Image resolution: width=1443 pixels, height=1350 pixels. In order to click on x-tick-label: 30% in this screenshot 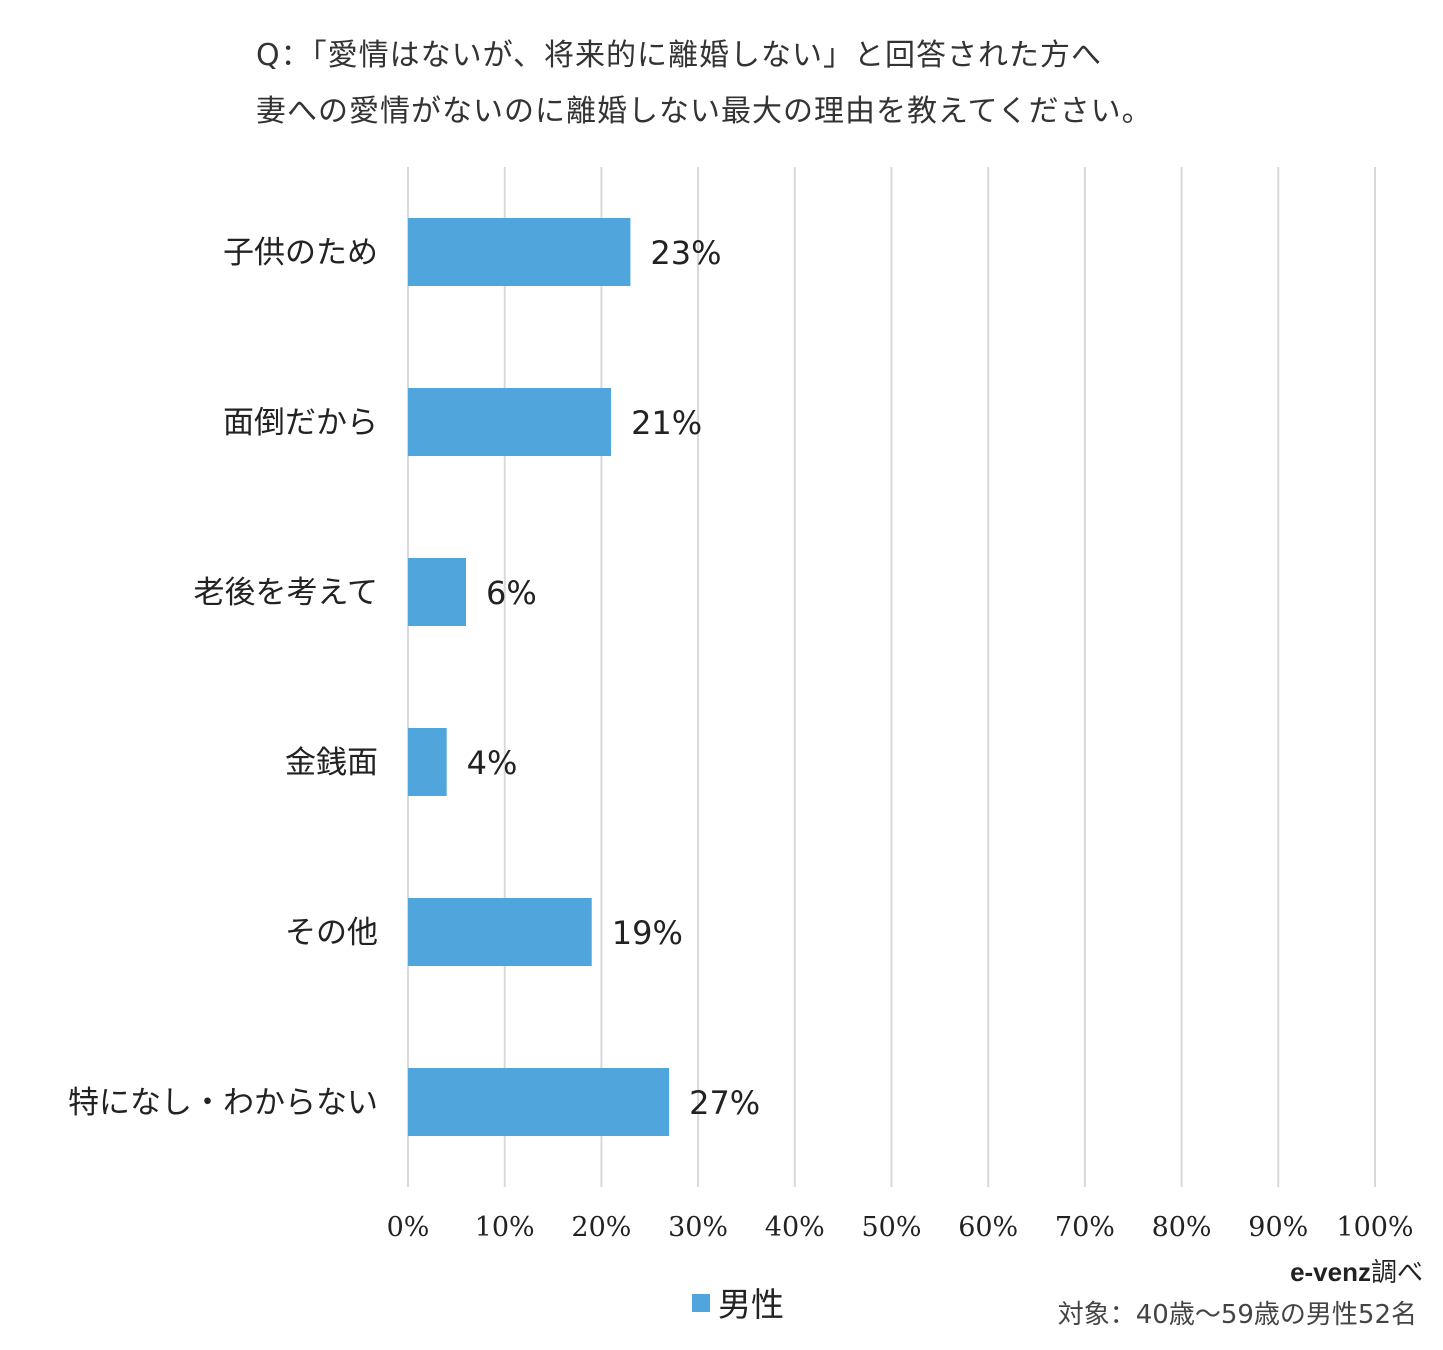, I will do `click(698, 1227)`.